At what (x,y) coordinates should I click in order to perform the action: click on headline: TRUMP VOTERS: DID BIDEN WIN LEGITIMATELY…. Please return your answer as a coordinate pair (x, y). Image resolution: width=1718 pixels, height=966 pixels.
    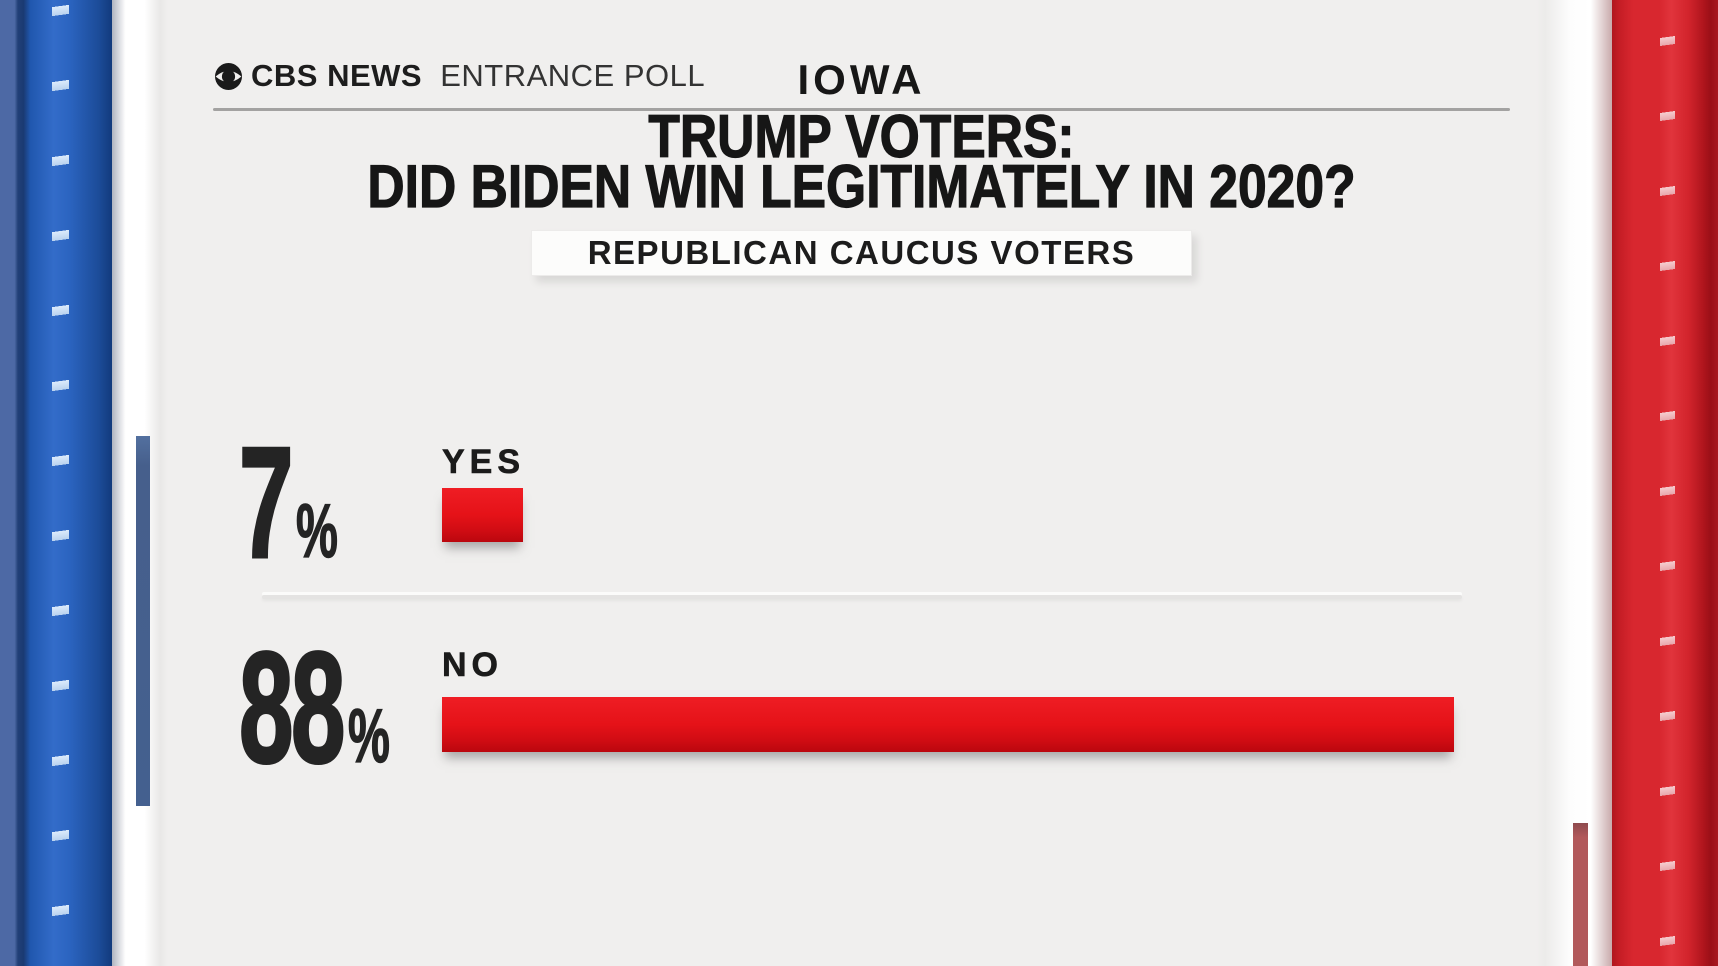
    Looking at the image, I should click on (861, 161).